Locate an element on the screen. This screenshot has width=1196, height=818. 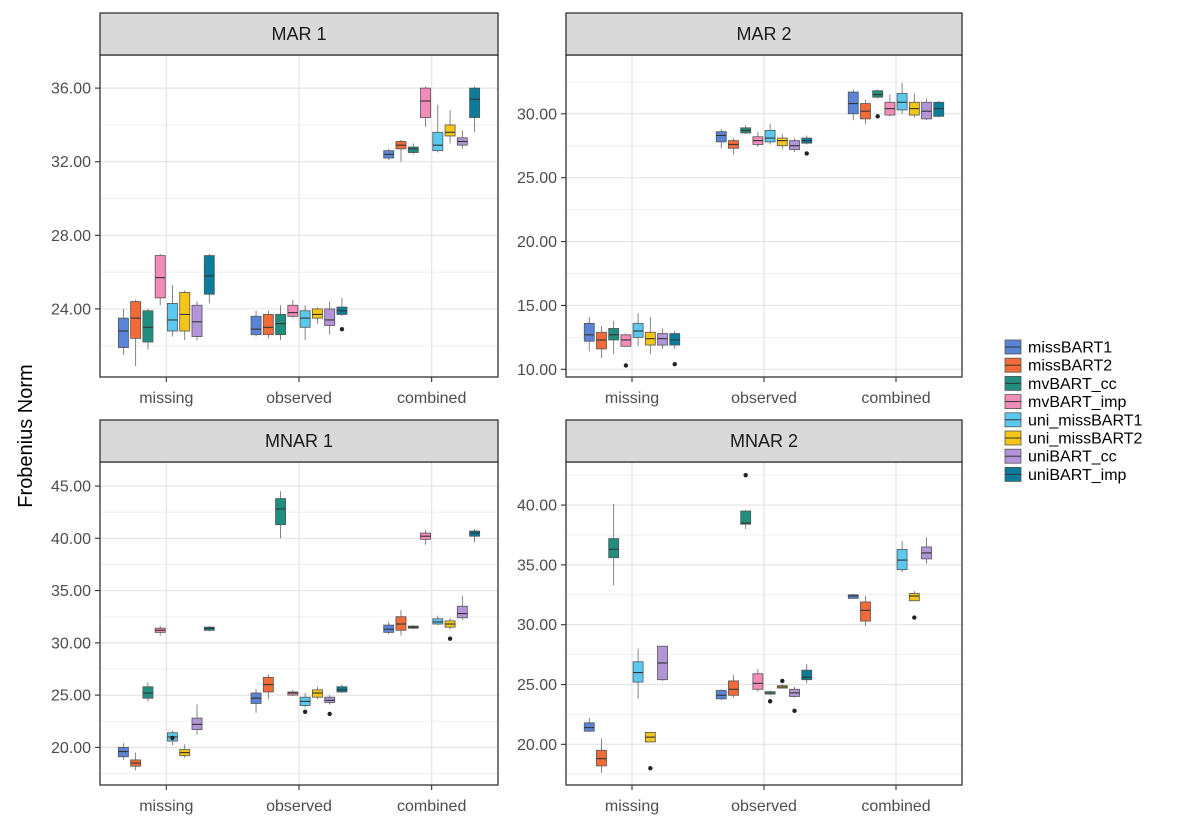
legend-label: uniBART_imp is located at coordinates (1077, 475).